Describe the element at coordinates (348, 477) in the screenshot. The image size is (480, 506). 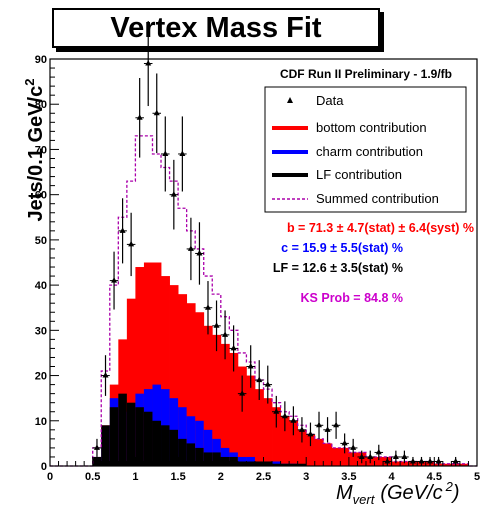
I see `x-tick-label: 3.5` at that location.